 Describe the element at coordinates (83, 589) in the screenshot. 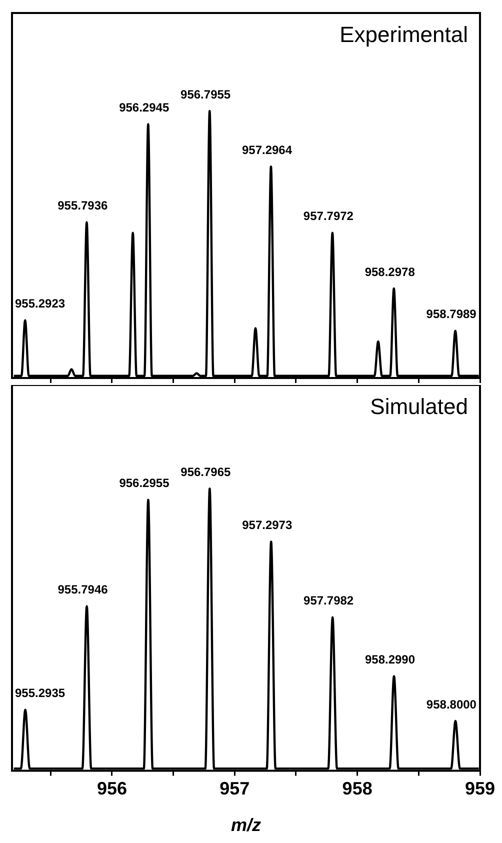

I see `annotation: 955.7946` at that location.